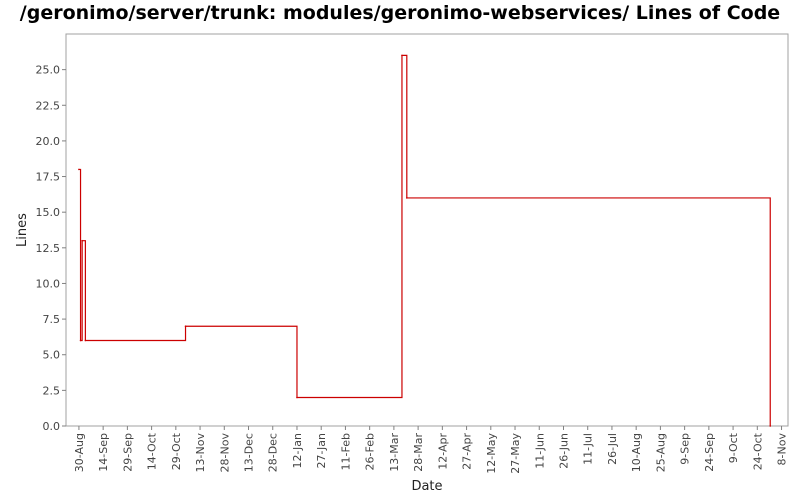 This screenshot has height=500, width=800. Describe the element at coordinates (757, 451) in the screenshot. I see `x-tick-label: 24-Oct` at that location.